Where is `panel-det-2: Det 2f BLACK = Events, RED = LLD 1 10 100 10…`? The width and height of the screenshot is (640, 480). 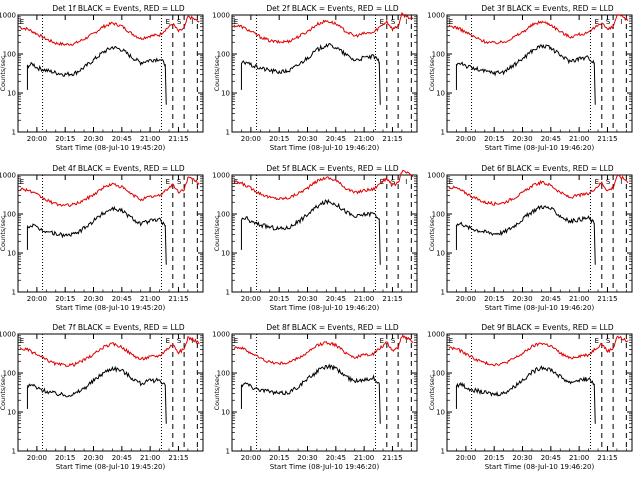
panel-det-2: Det 2f BLACK = Events, RED = LLD 1 10 100 10… is located at coordinates (315, 78).